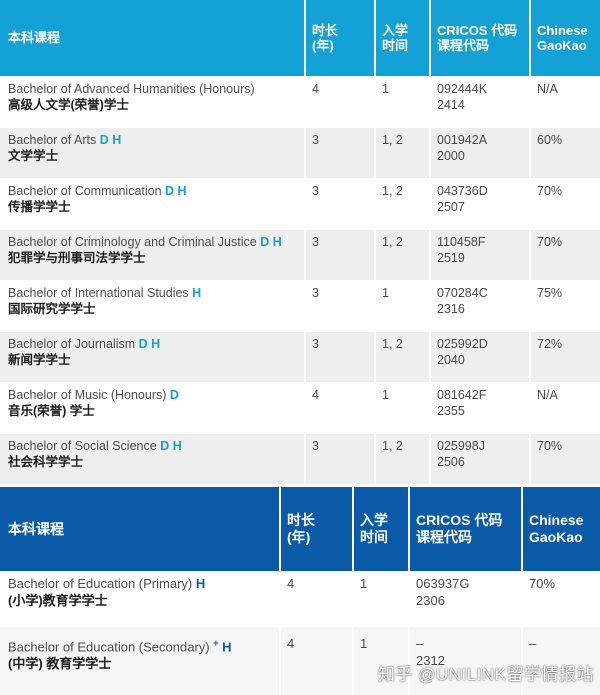 Image resolution: width=600 pixels, height=695 pixels. I want to click on gaokao-cell: 72%, so click(565, 356).